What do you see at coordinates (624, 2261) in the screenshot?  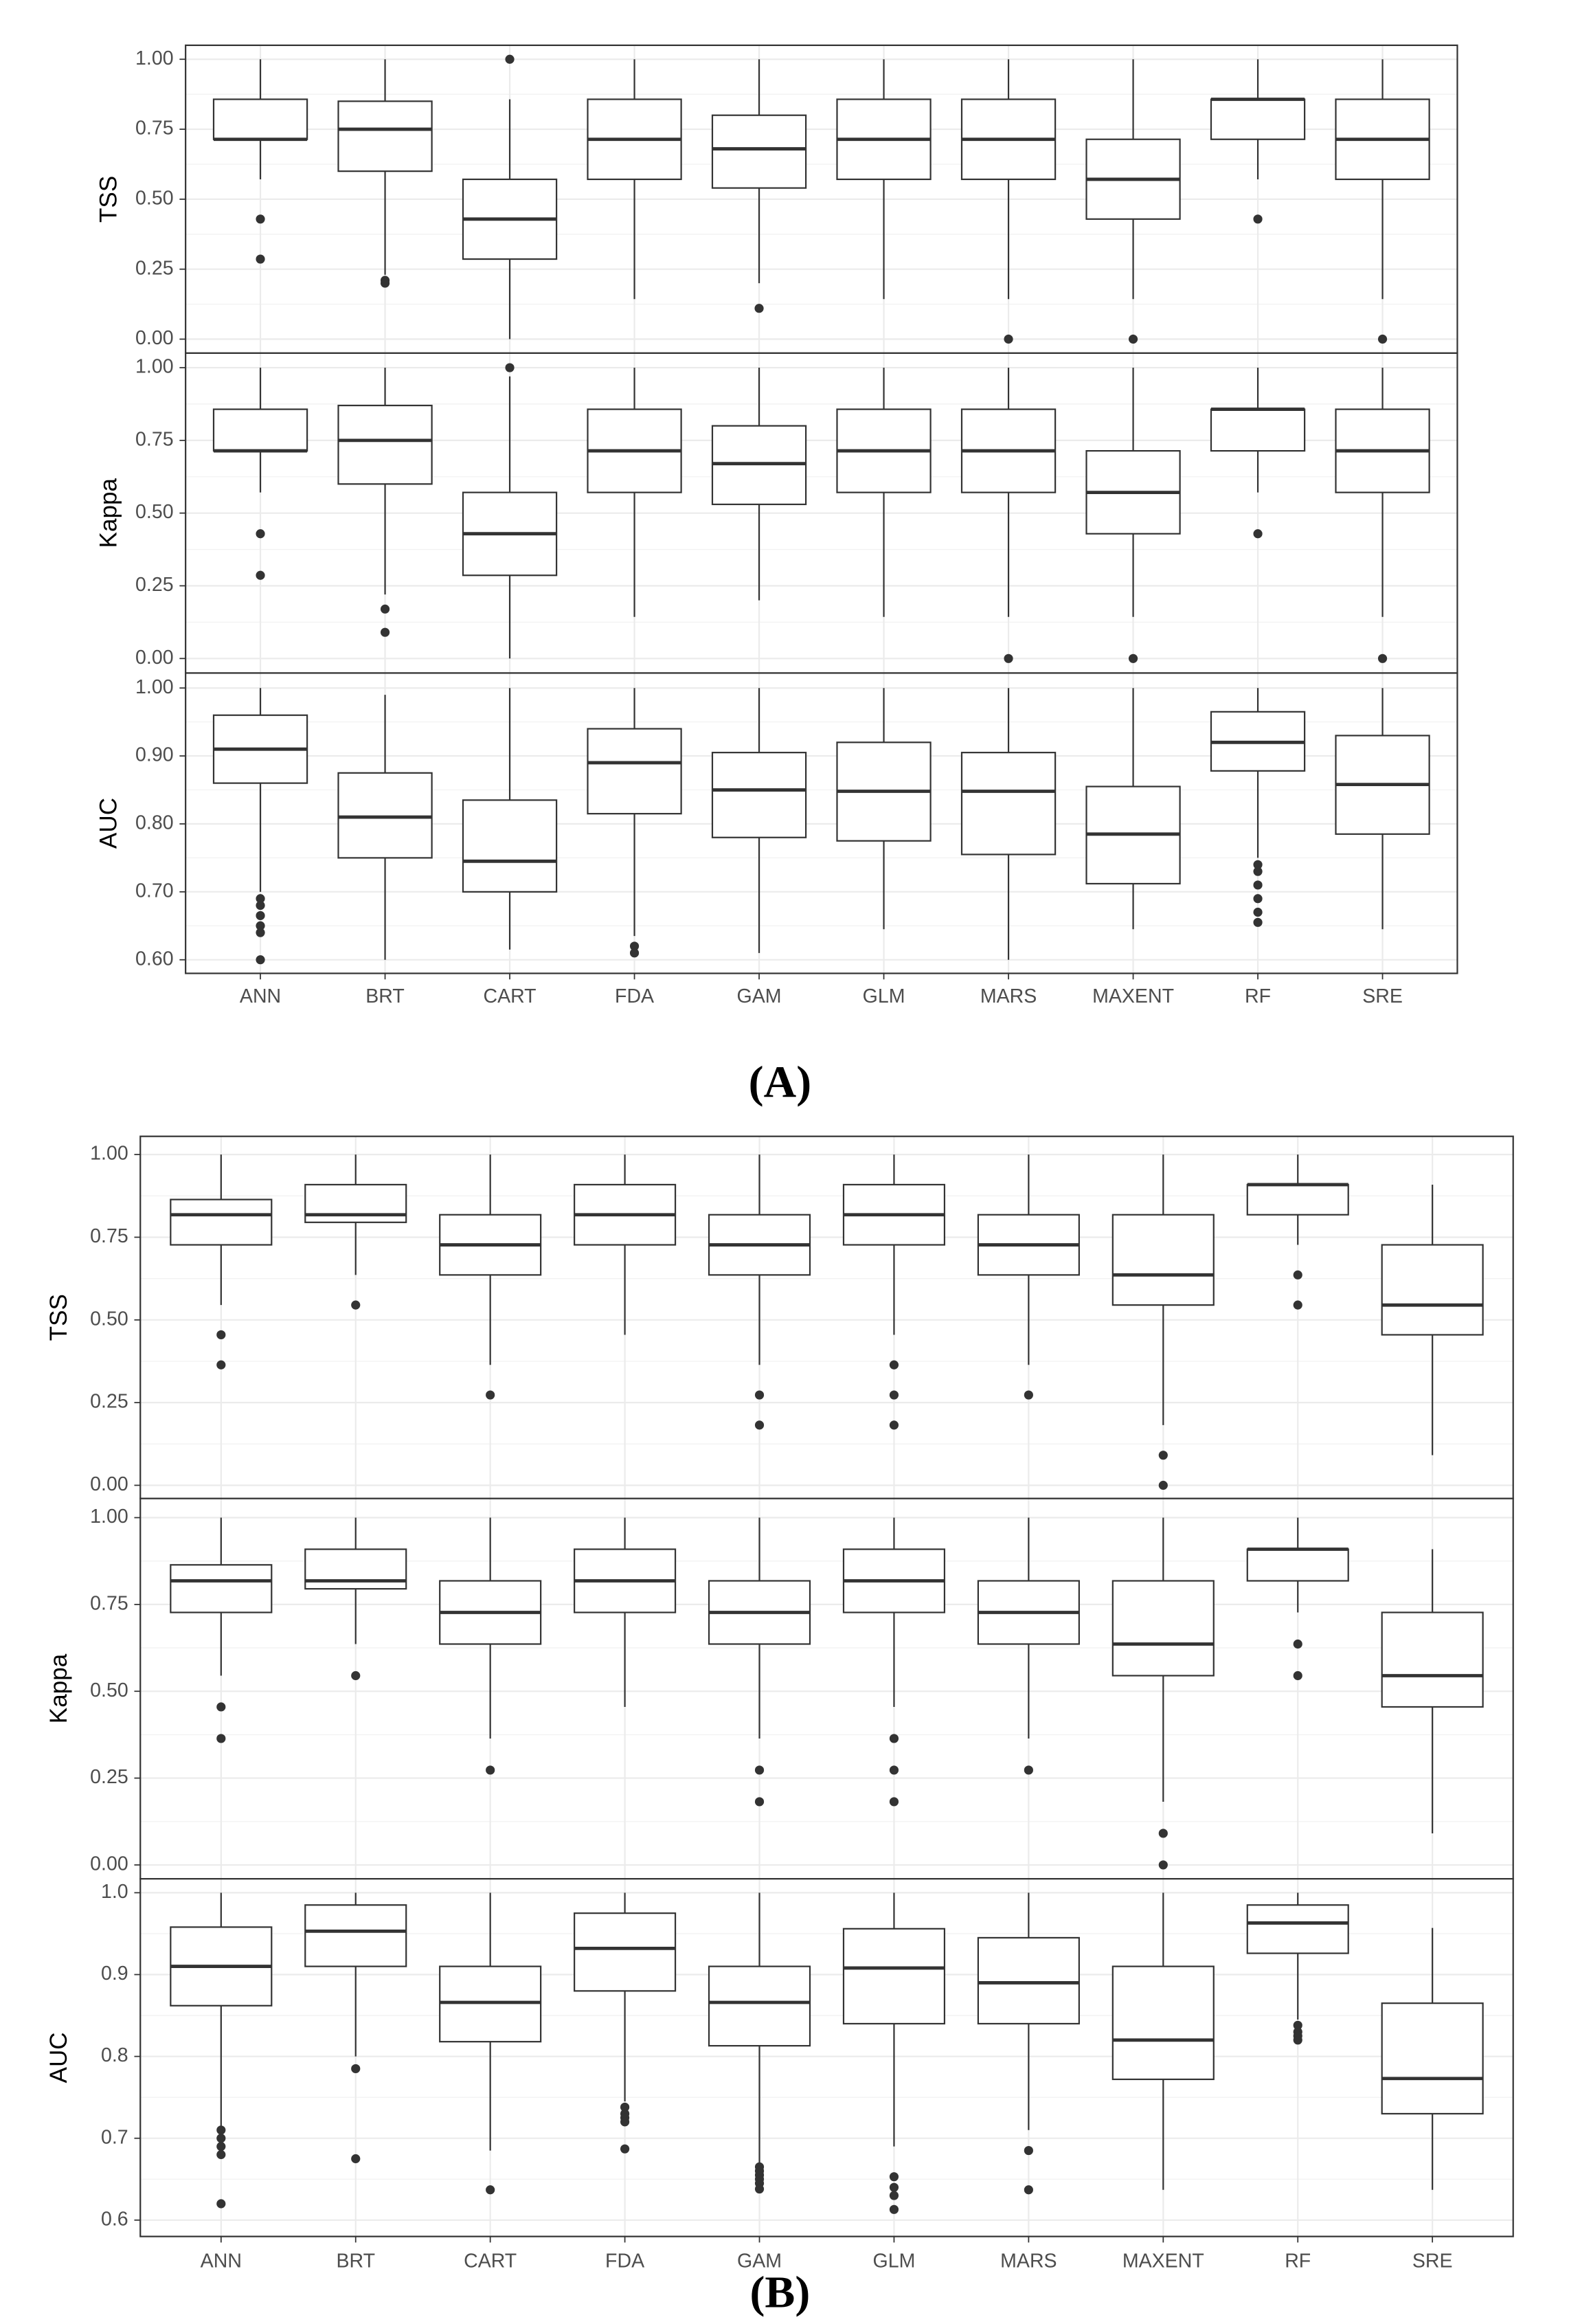 I see `x-tick-label: FDA` at bounding box center [624, 2261].